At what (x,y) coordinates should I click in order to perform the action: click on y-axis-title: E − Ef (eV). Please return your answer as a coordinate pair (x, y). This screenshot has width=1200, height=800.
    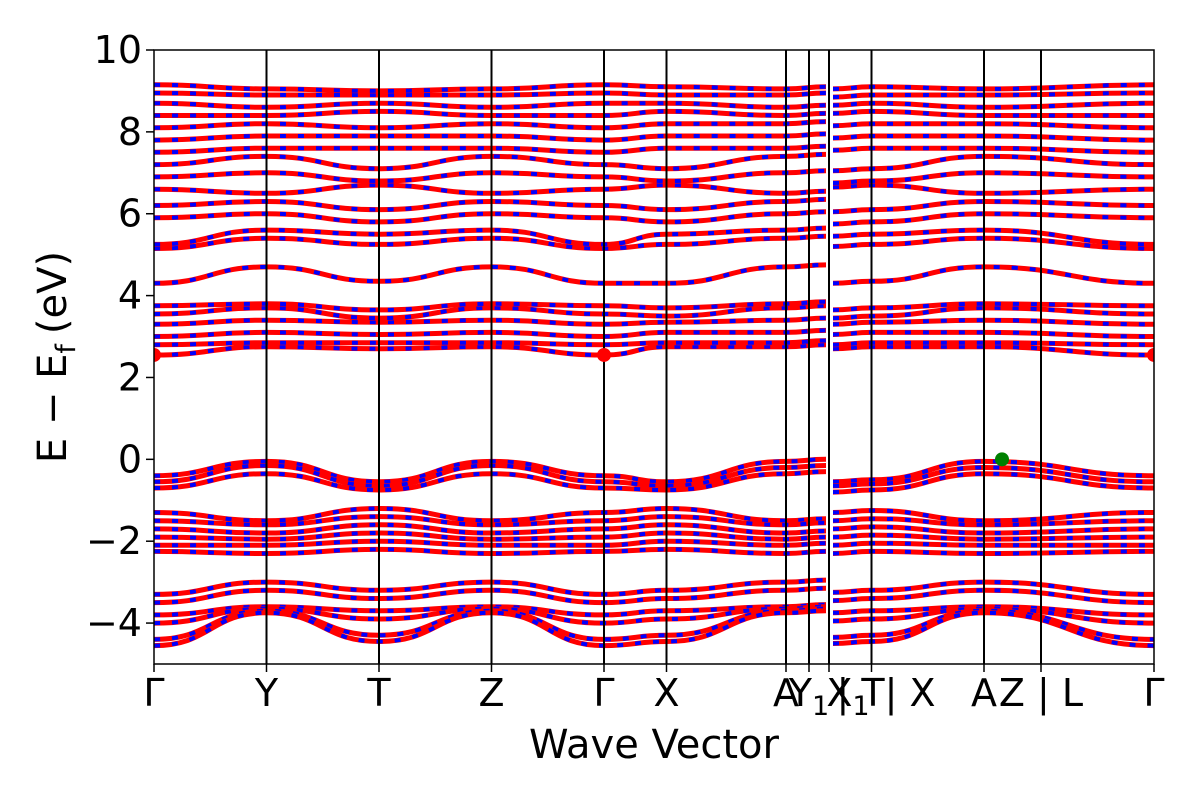
    Looking at the image, I should click on (56, 357).